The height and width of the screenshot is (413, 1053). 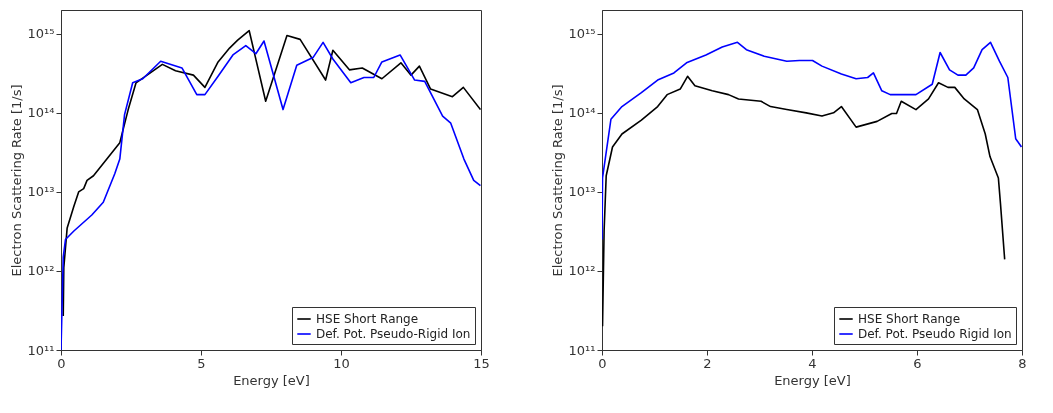 What do you see at coordinates (393, 334) in the screenshot?
I see `legend-label: Def. Pot. Pseudo-Rigid Ion` at bounding box center [393, 334].